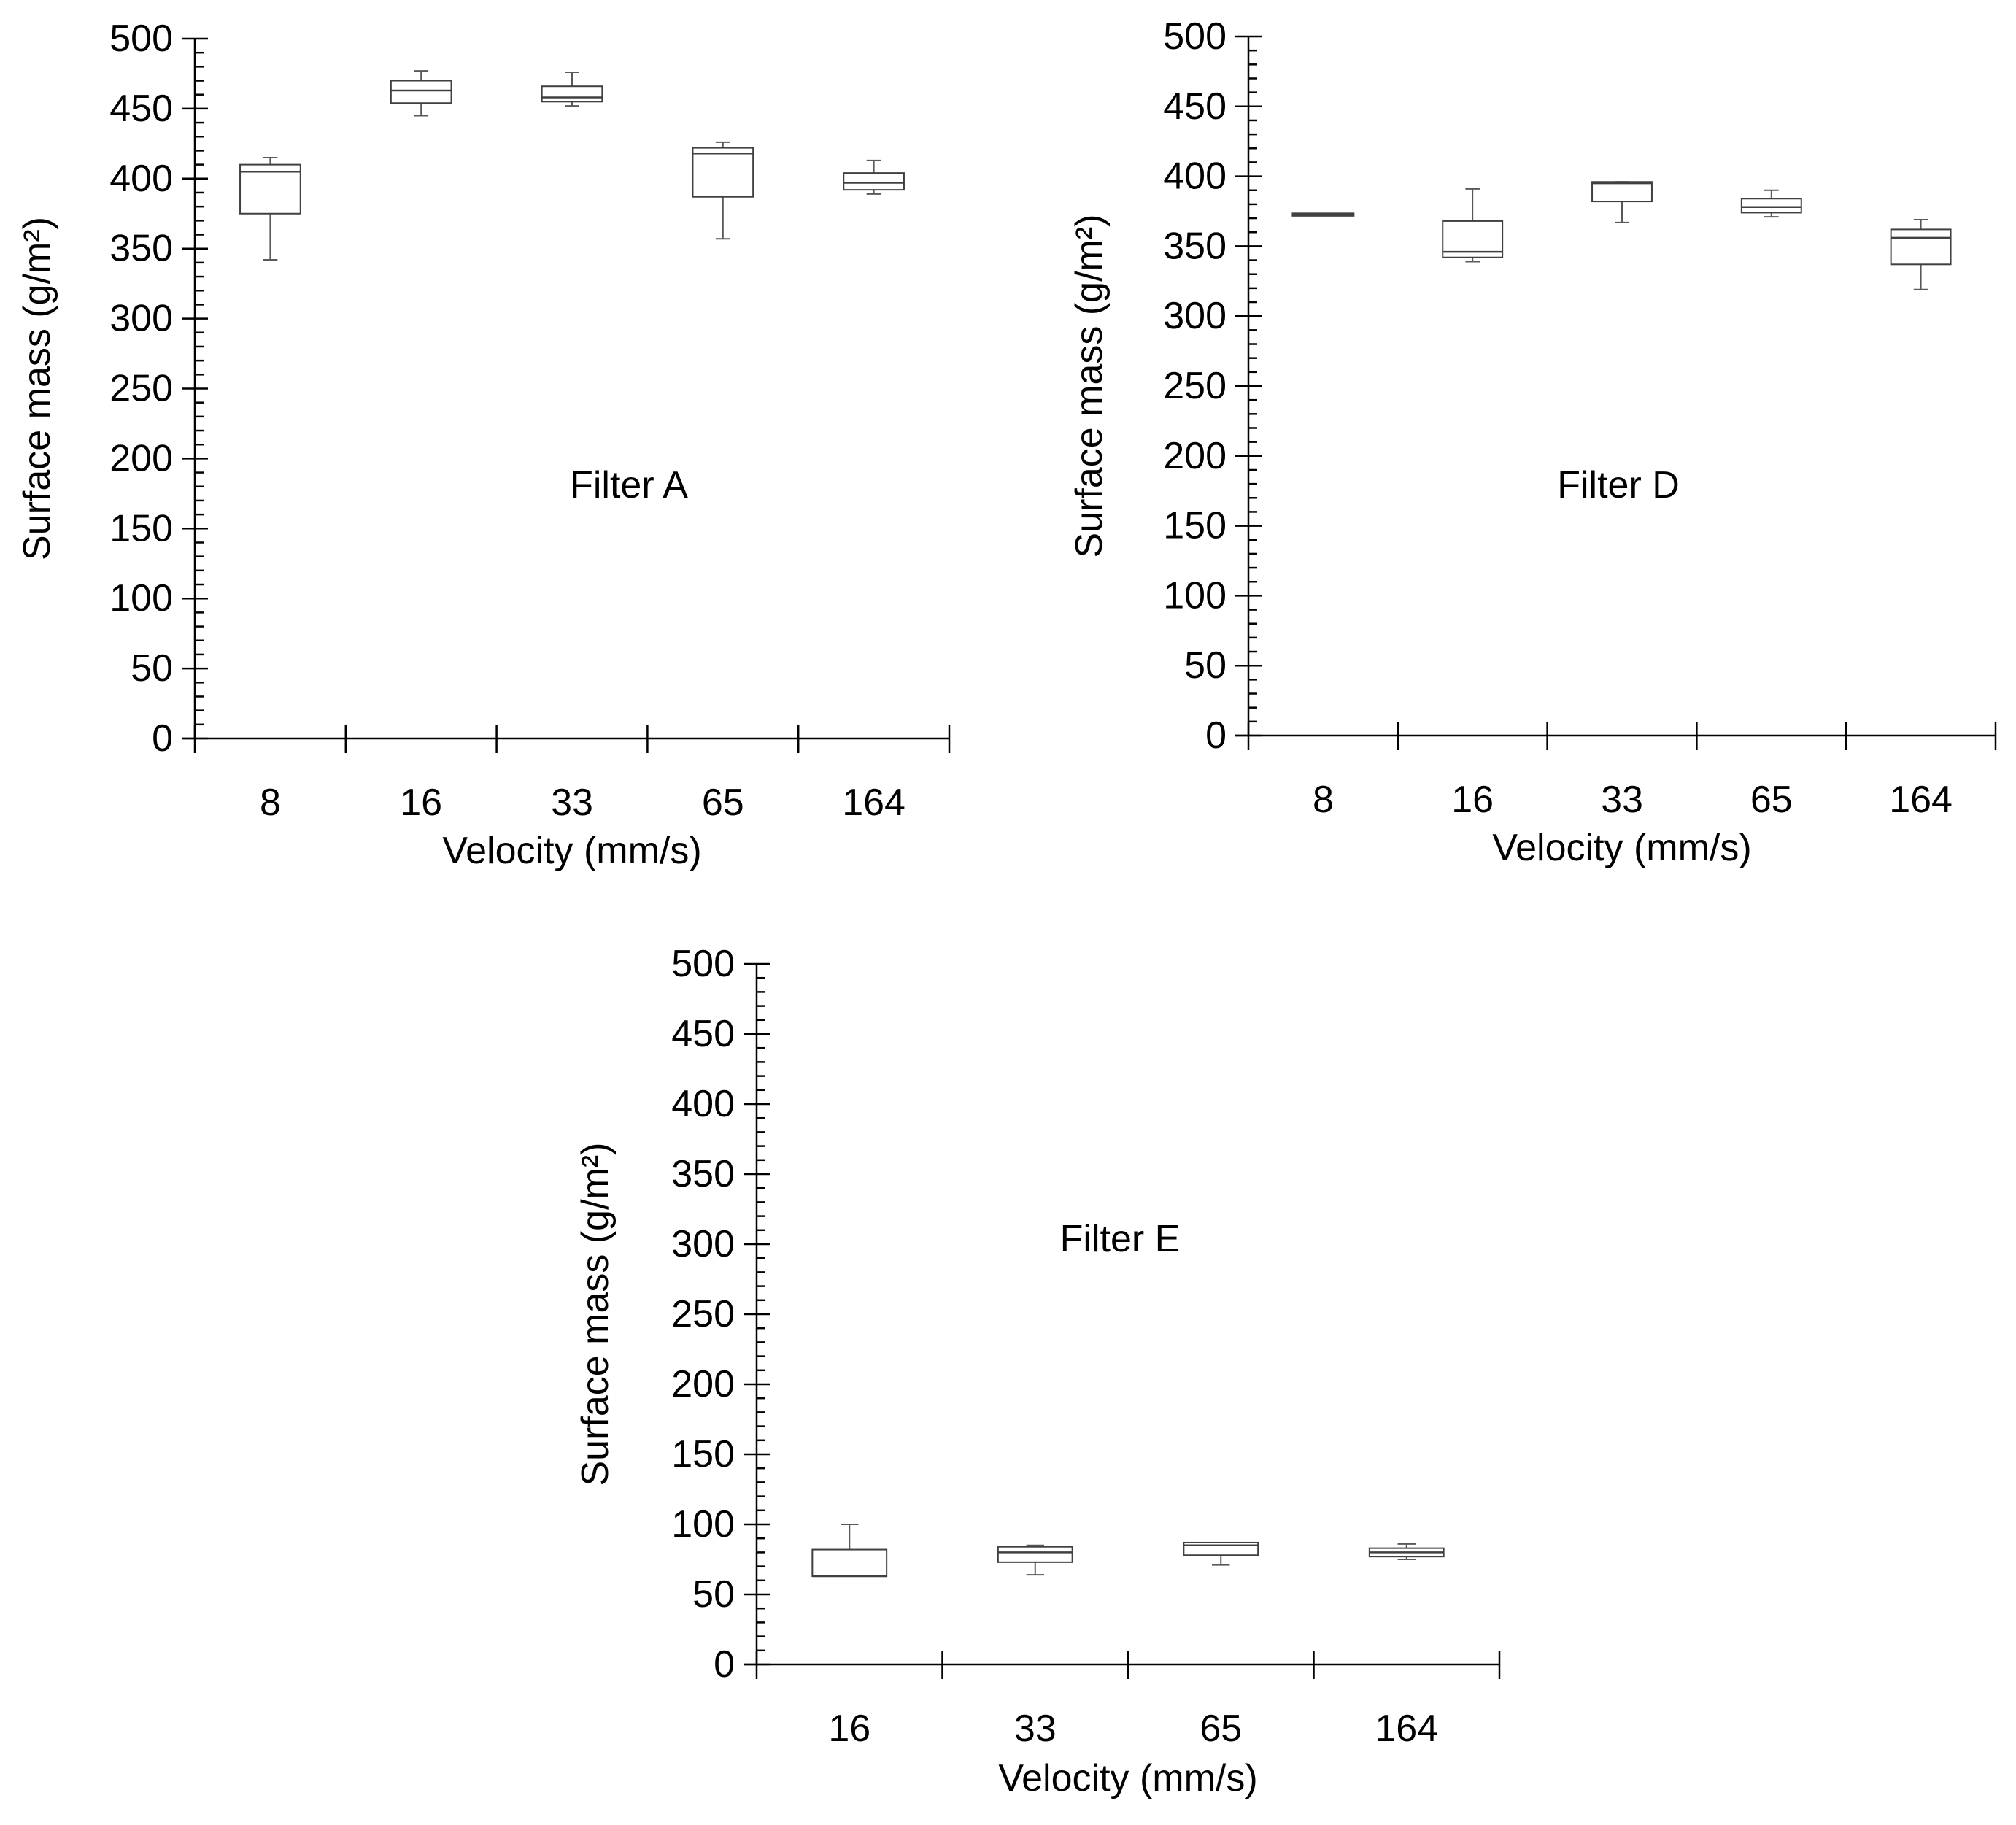 The width and height of the screenshot is (2016, 1825). Describe the element at coordinates (1618, 485) in the screenshot. I see `panel-title: Filter D` at that location.